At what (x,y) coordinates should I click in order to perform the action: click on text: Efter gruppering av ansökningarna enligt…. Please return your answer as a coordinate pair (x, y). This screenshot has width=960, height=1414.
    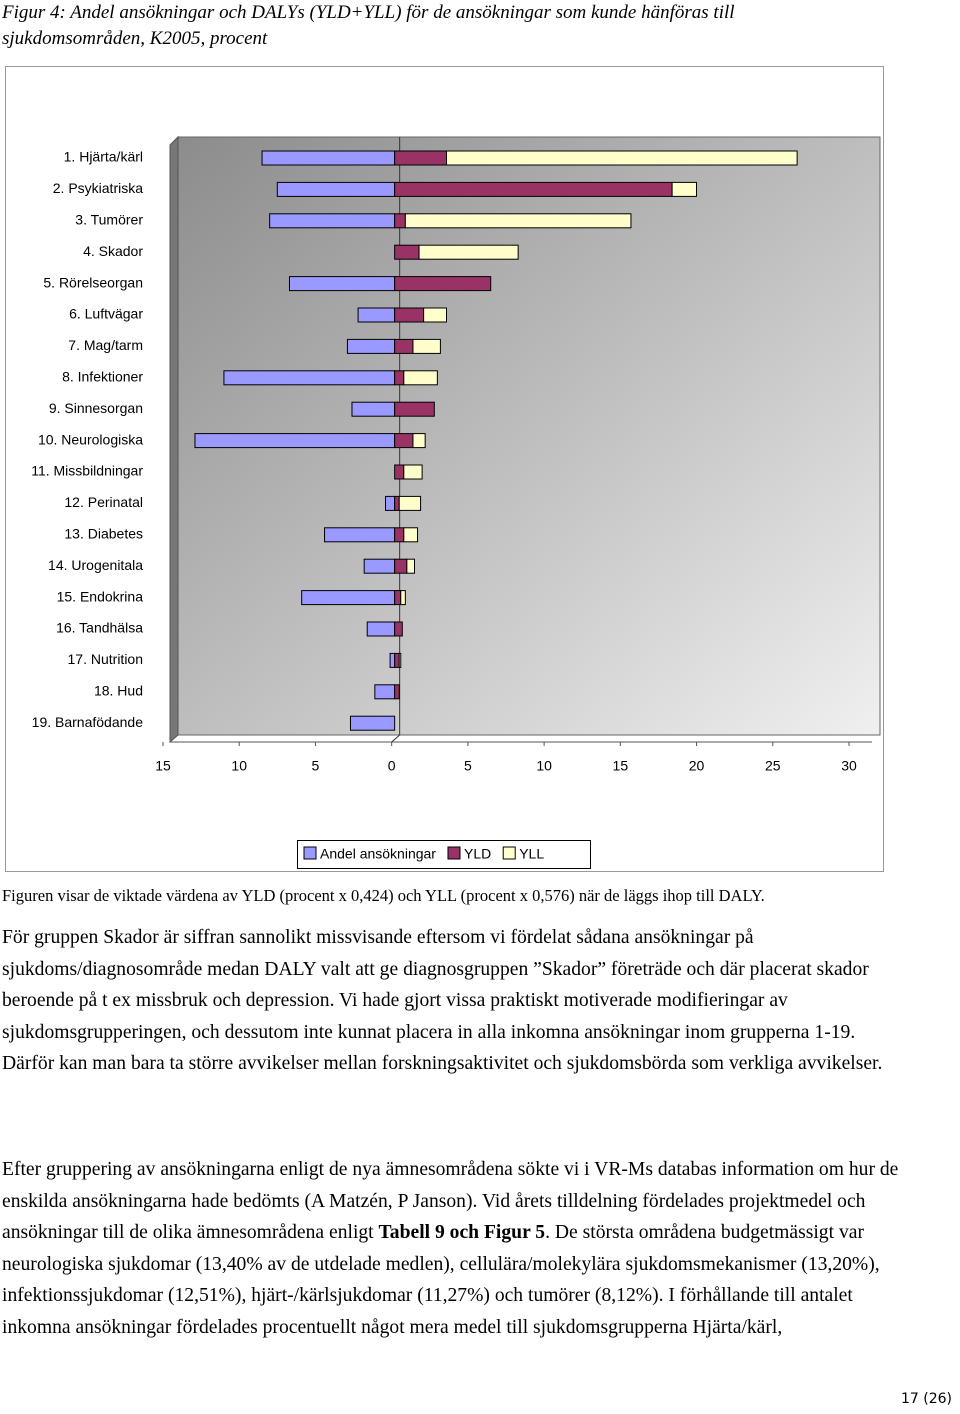
    Looking at the image, I should click on (450, 1201).